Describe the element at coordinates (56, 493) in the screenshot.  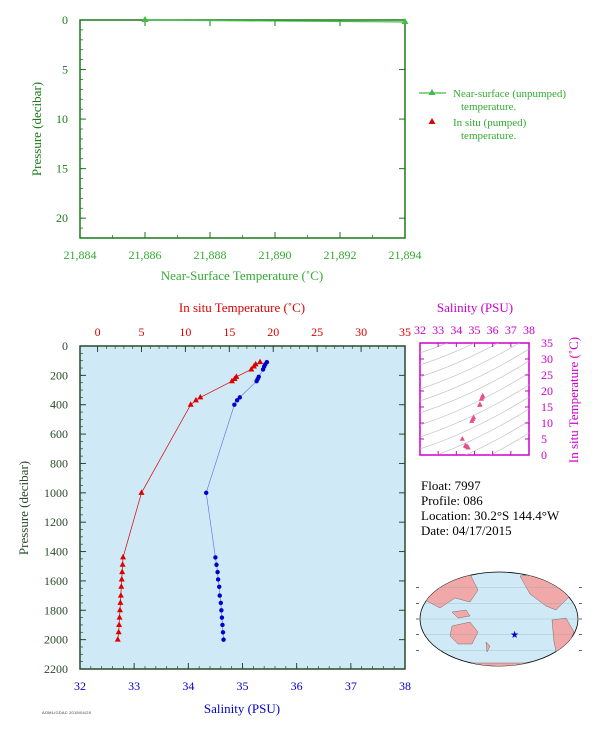
I see `pressure-tick-label: 1000` at that location.